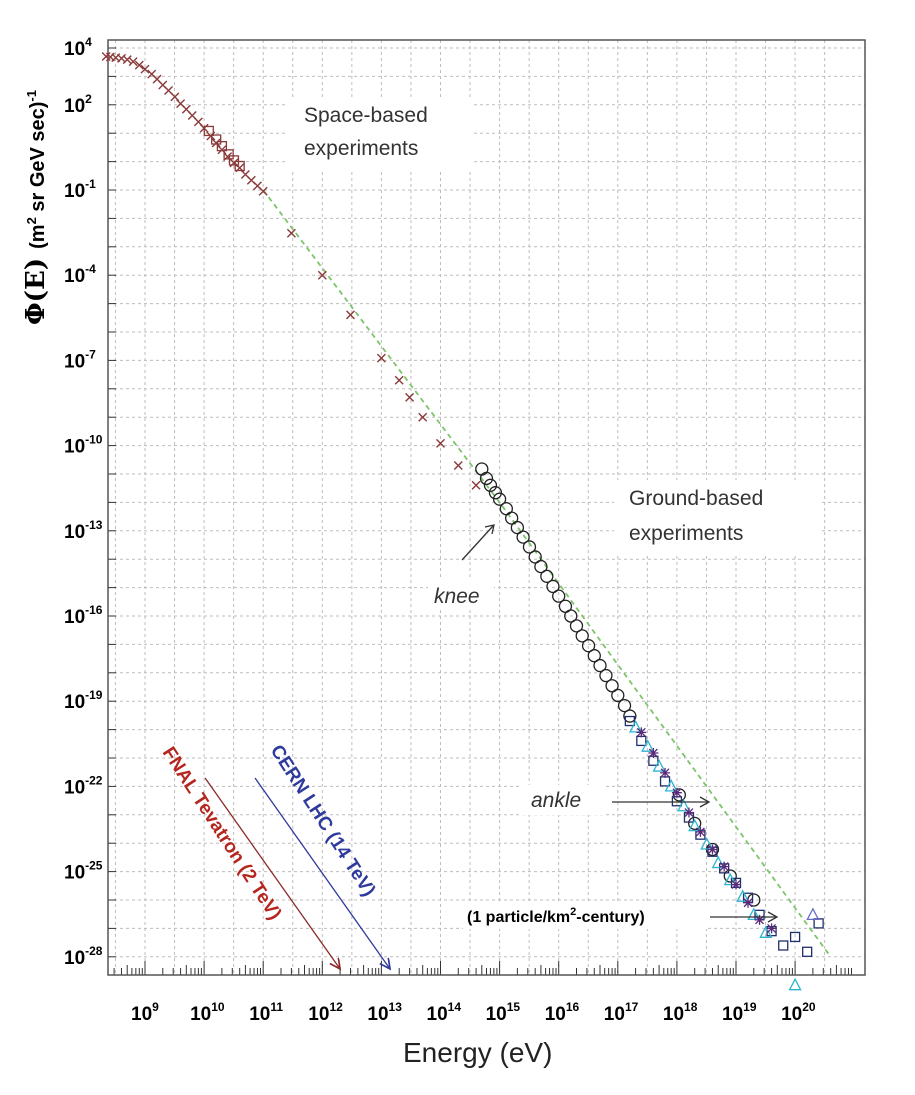 Image resolution: width=915 pixels, height=1095 pixels. I want to click on ground-based-label-line2: experiments, so click(686, 533).